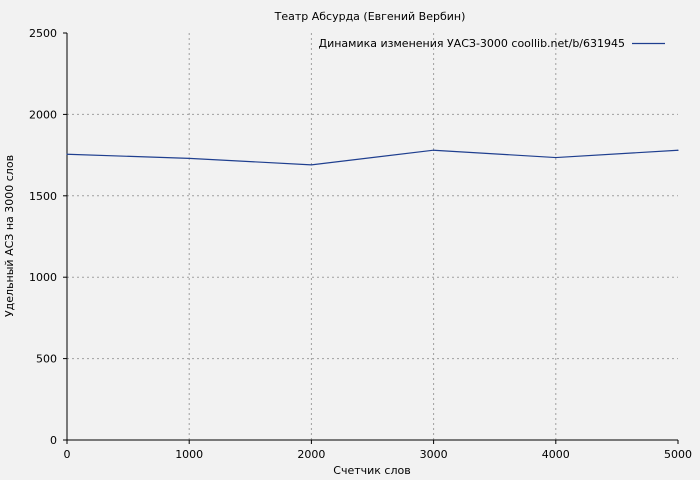  I want to click on y-tick-label: 500, so click(46, 359).